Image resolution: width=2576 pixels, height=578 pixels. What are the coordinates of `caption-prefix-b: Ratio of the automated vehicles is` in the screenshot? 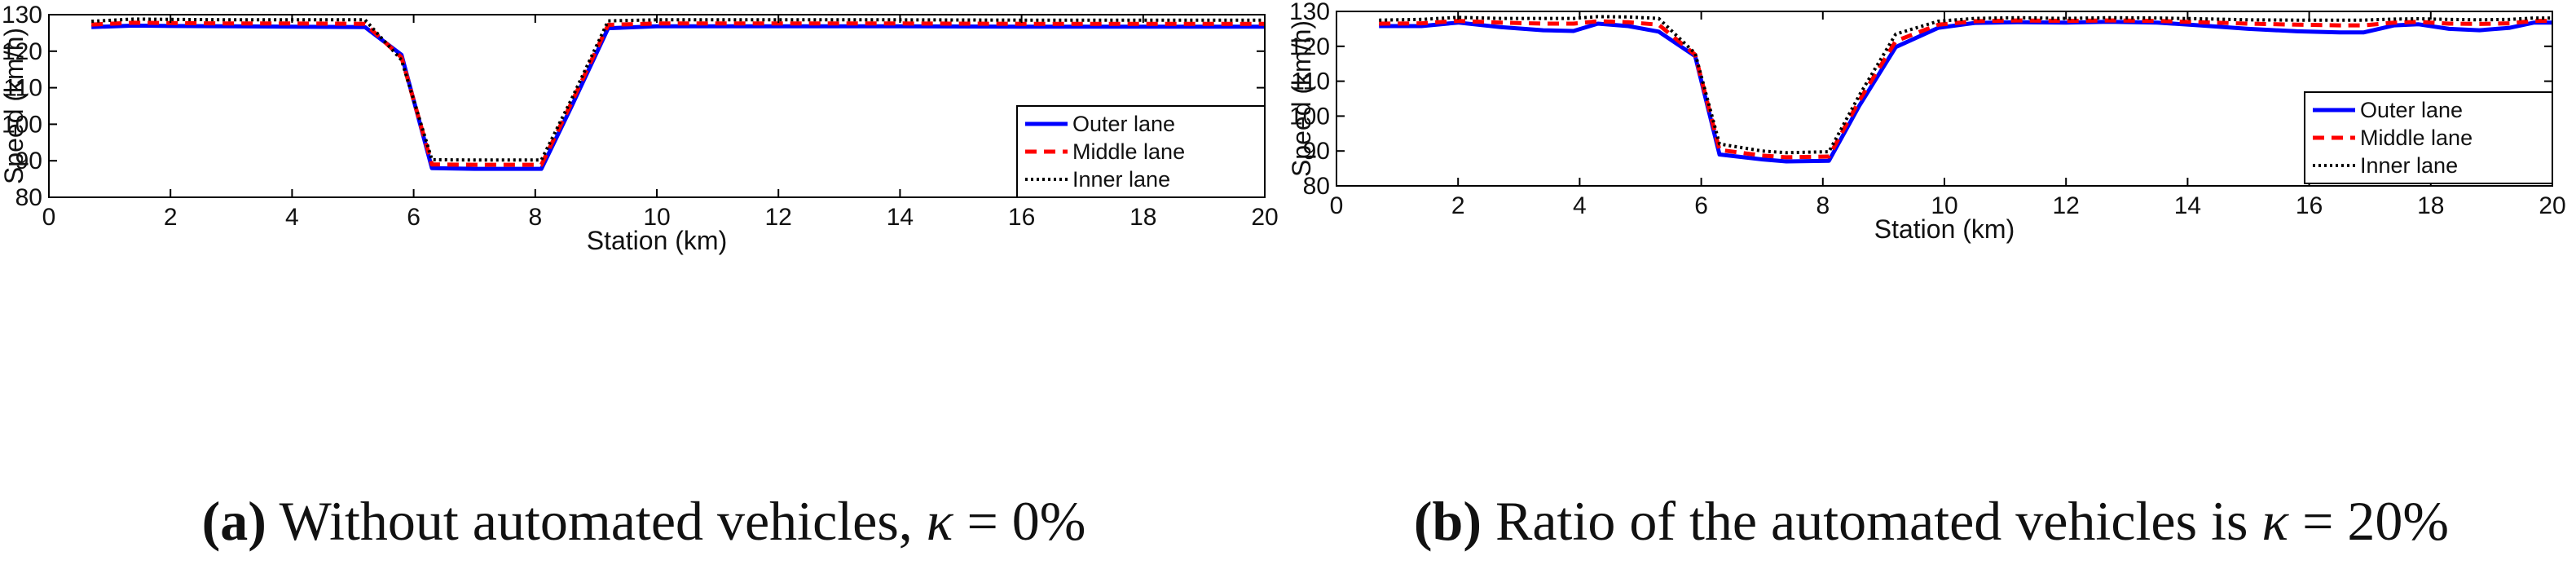 It's located at (1879, 521).